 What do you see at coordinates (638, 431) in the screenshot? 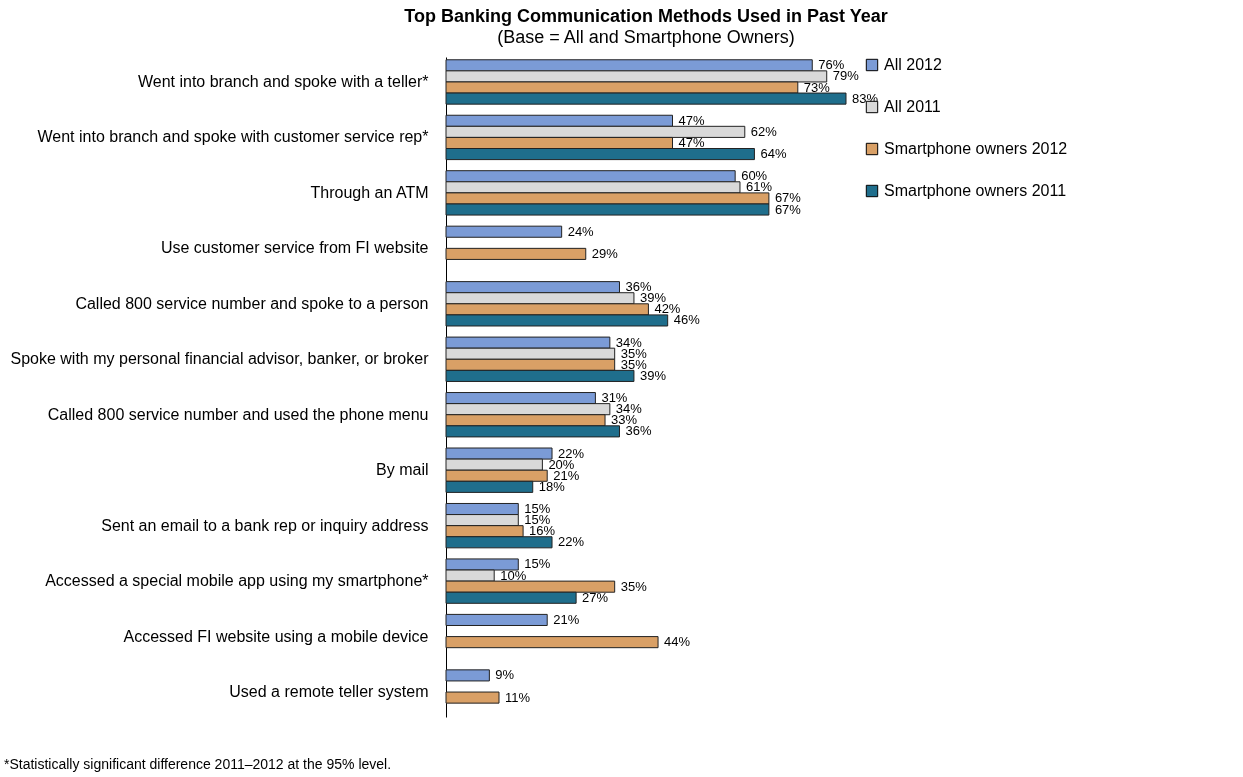
I see `data-label: 36%` at bounding box center [638, 431].